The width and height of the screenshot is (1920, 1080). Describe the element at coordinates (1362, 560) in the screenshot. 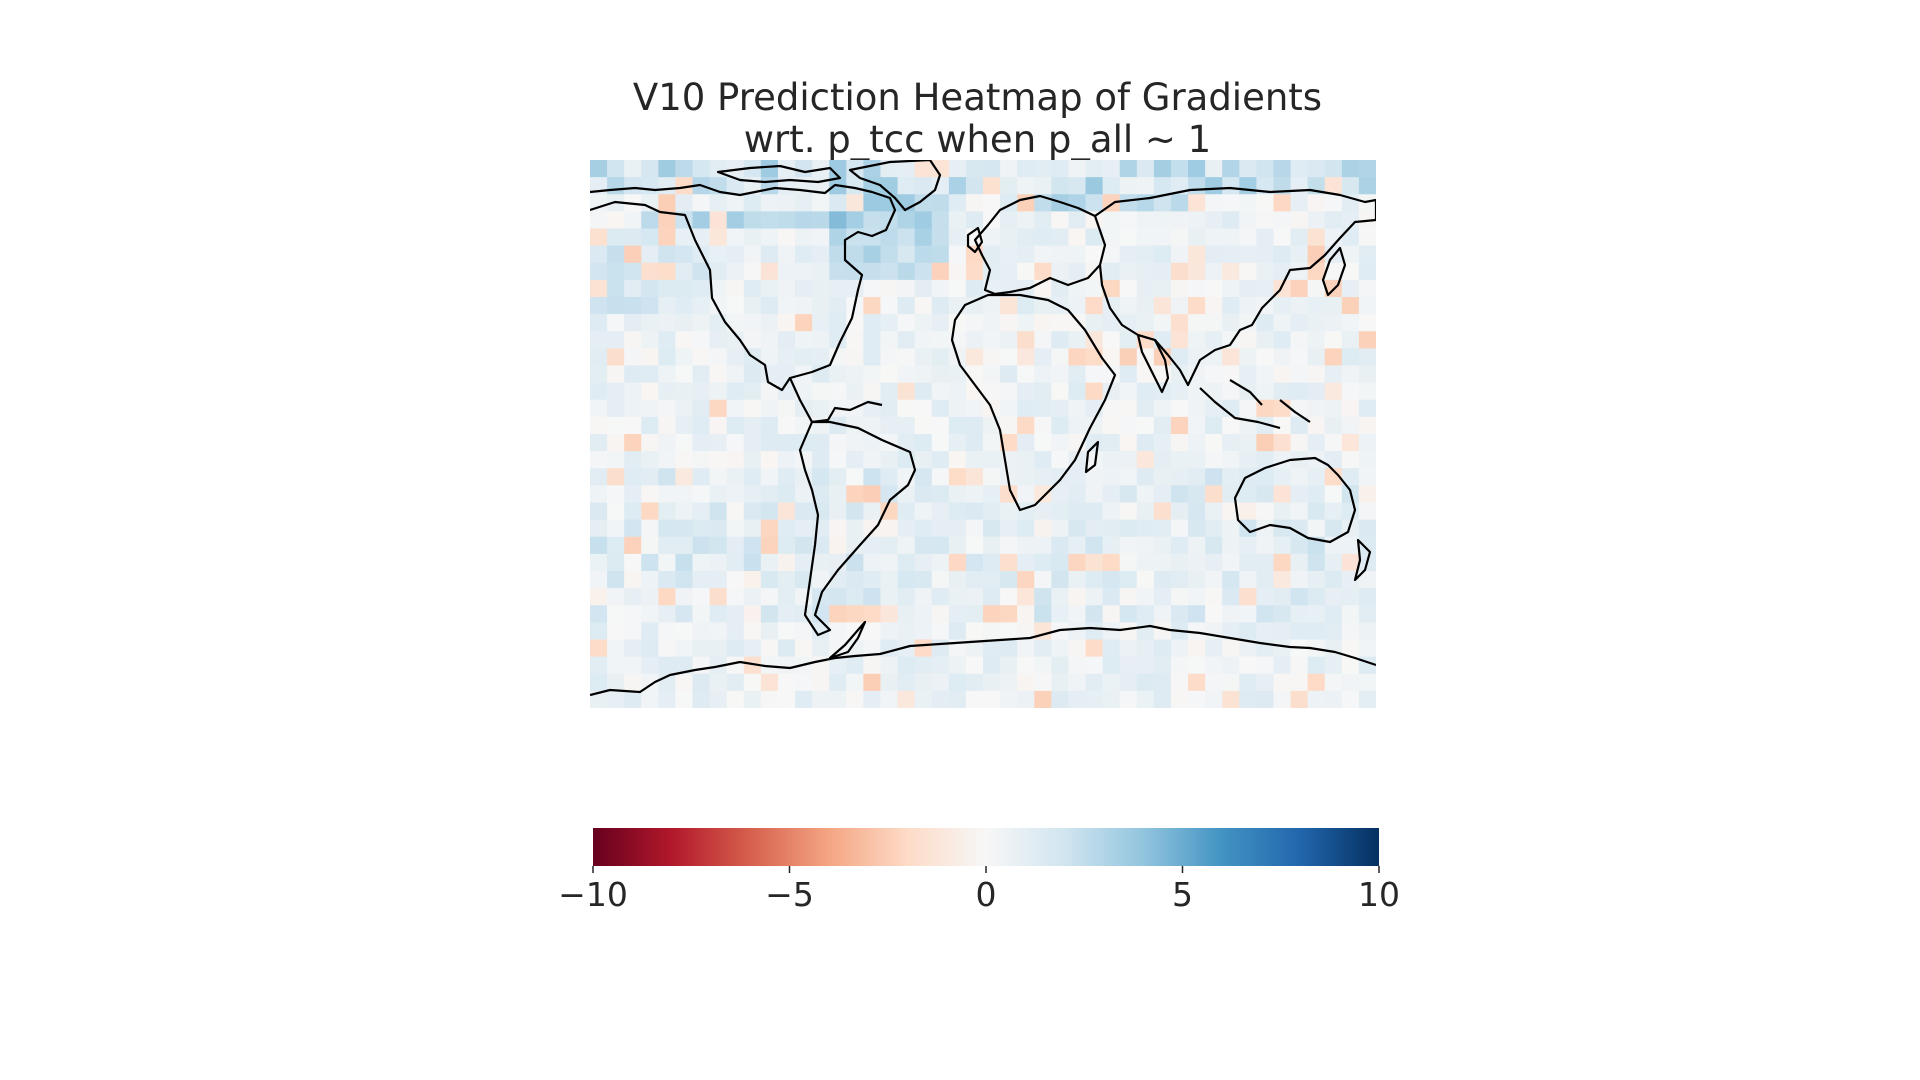

I see `coastline-new-zealand` at that location.